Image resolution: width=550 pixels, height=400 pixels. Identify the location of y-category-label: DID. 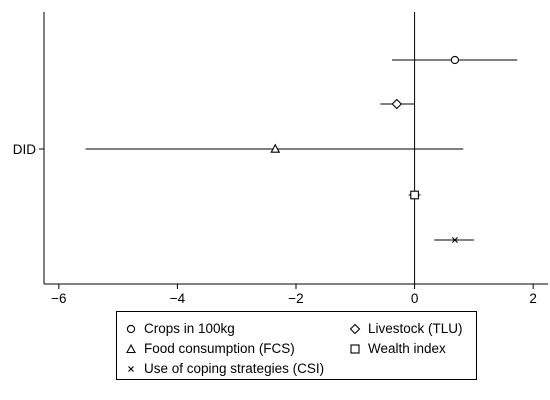
(25, 149).